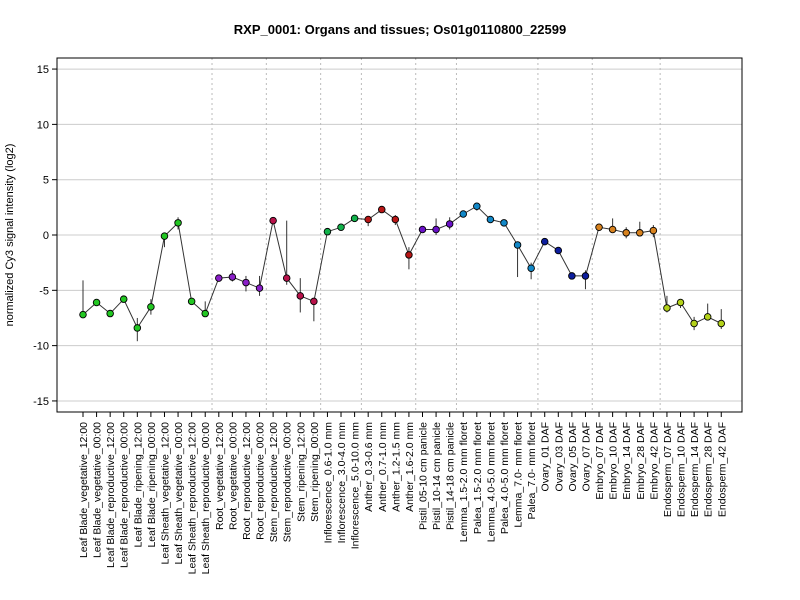 This screenshot has width=800, height=600. Describe the element at coordinates (559, 456) in the screenshot. I see `x-tick-label: Ovary_03 DAF` at that location.